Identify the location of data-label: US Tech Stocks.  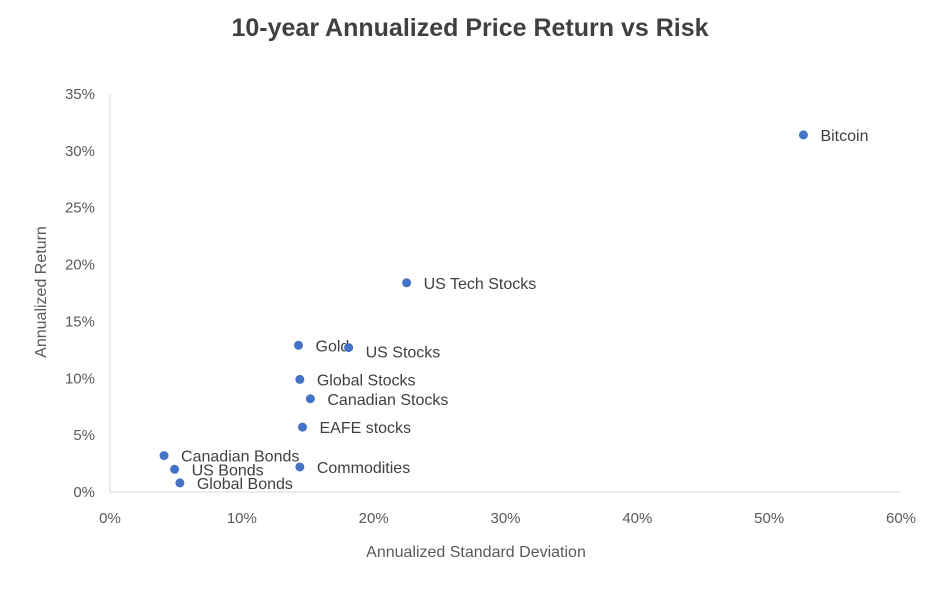
(480, 284).